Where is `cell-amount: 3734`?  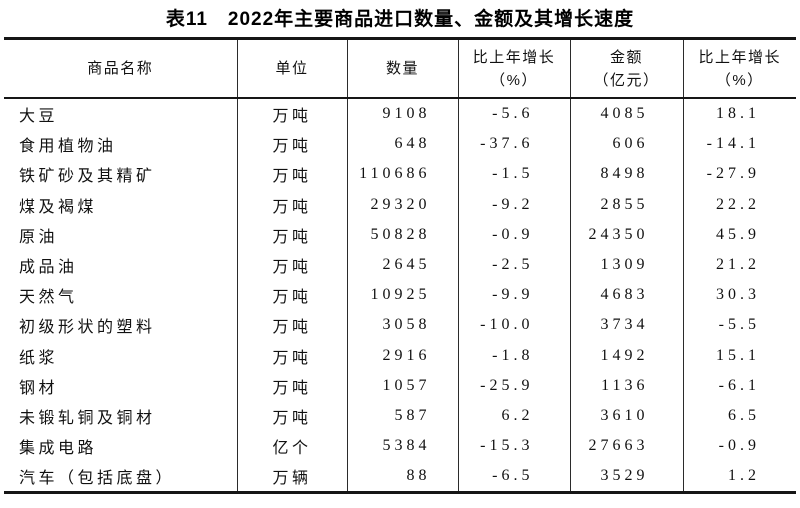 cell-amount: 3734 is located at coordinates (626, 325).